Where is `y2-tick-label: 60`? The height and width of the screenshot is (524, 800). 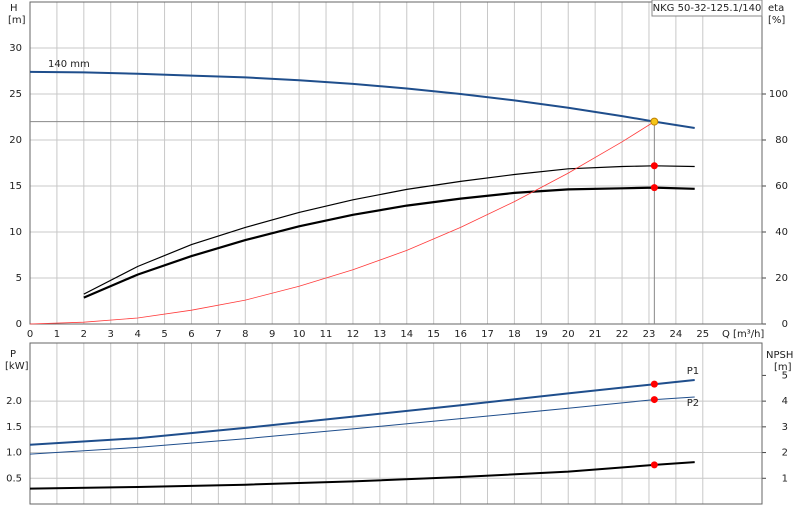
y2-tick-label: 60 is located at coordinates (781, 186).